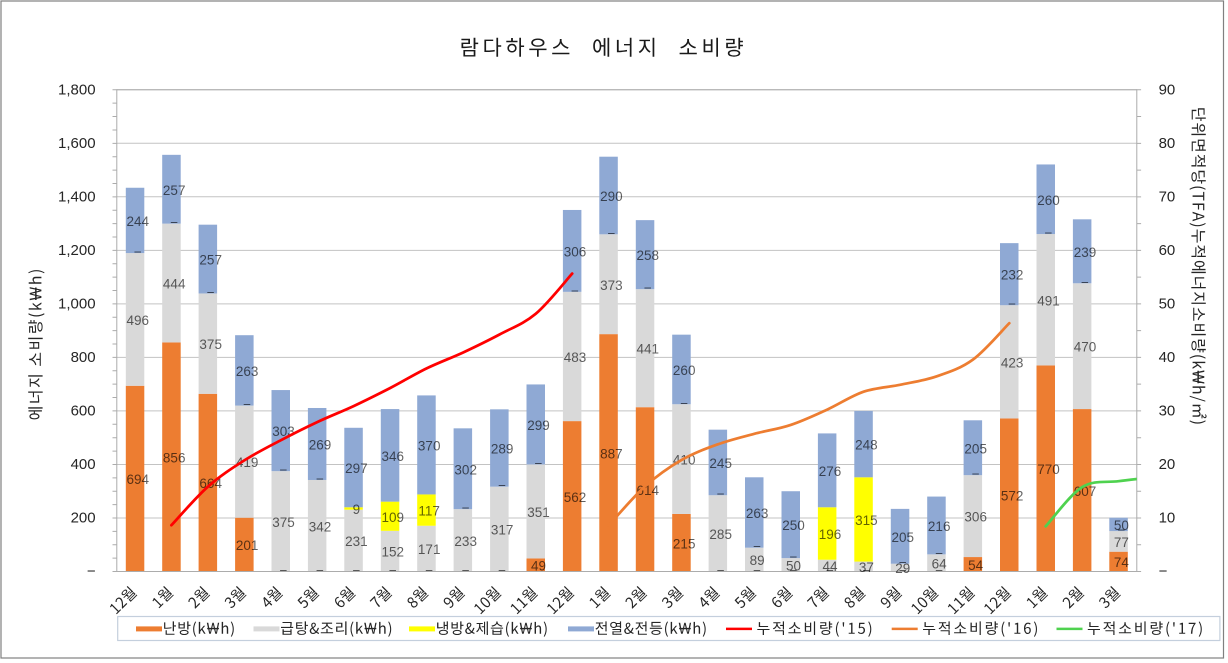 This screenshot has height=663, width=1228. I want to click on svg-text: 44, so click(830, 566).